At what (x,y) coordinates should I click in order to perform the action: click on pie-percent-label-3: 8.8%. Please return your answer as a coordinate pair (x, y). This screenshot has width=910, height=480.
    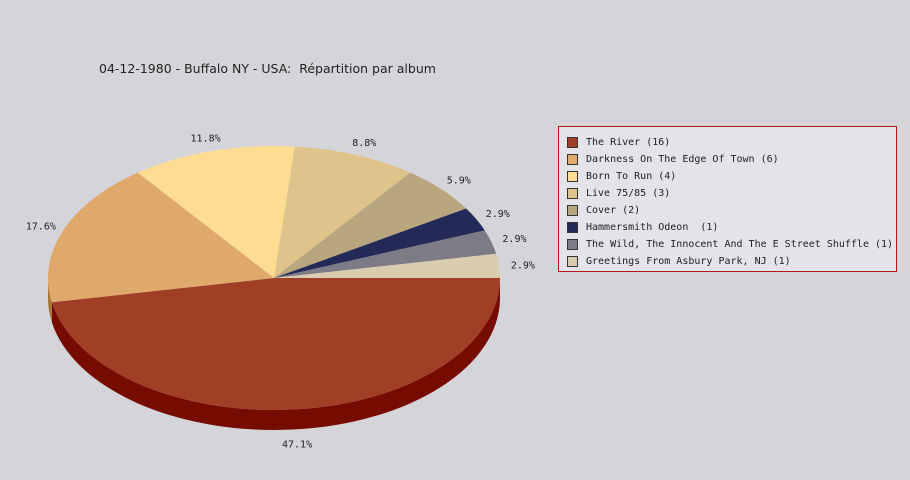
    Looking at the image, I should click on (364, 143).